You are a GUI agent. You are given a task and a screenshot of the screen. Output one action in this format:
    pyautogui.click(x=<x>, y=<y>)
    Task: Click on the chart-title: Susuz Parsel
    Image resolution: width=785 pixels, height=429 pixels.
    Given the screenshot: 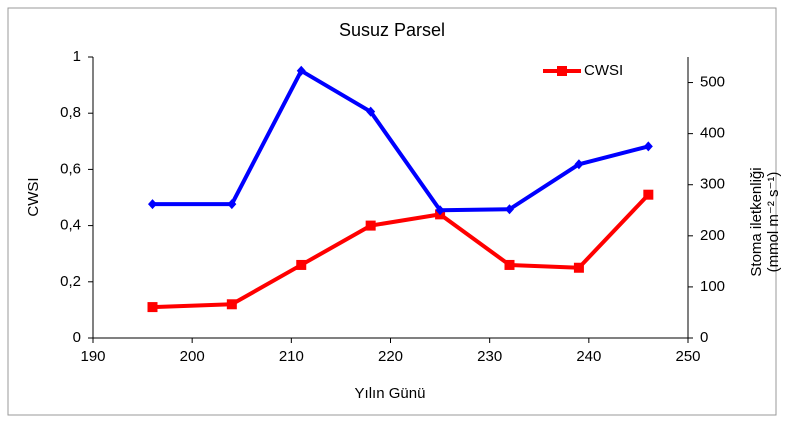 What is the action you would take?
    pyautogui.click(x=392, y=30)
    